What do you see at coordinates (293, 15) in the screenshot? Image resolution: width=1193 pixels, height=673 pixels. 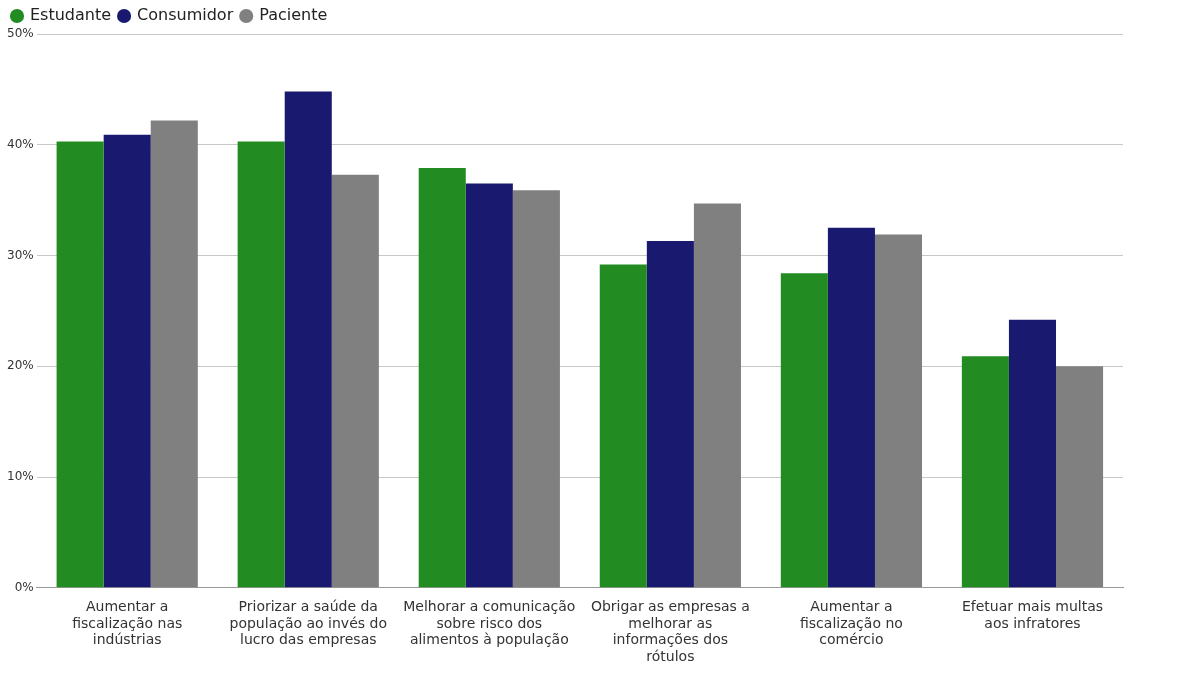 I see `legend-label: Paciente` at bounding box center [293, 15].